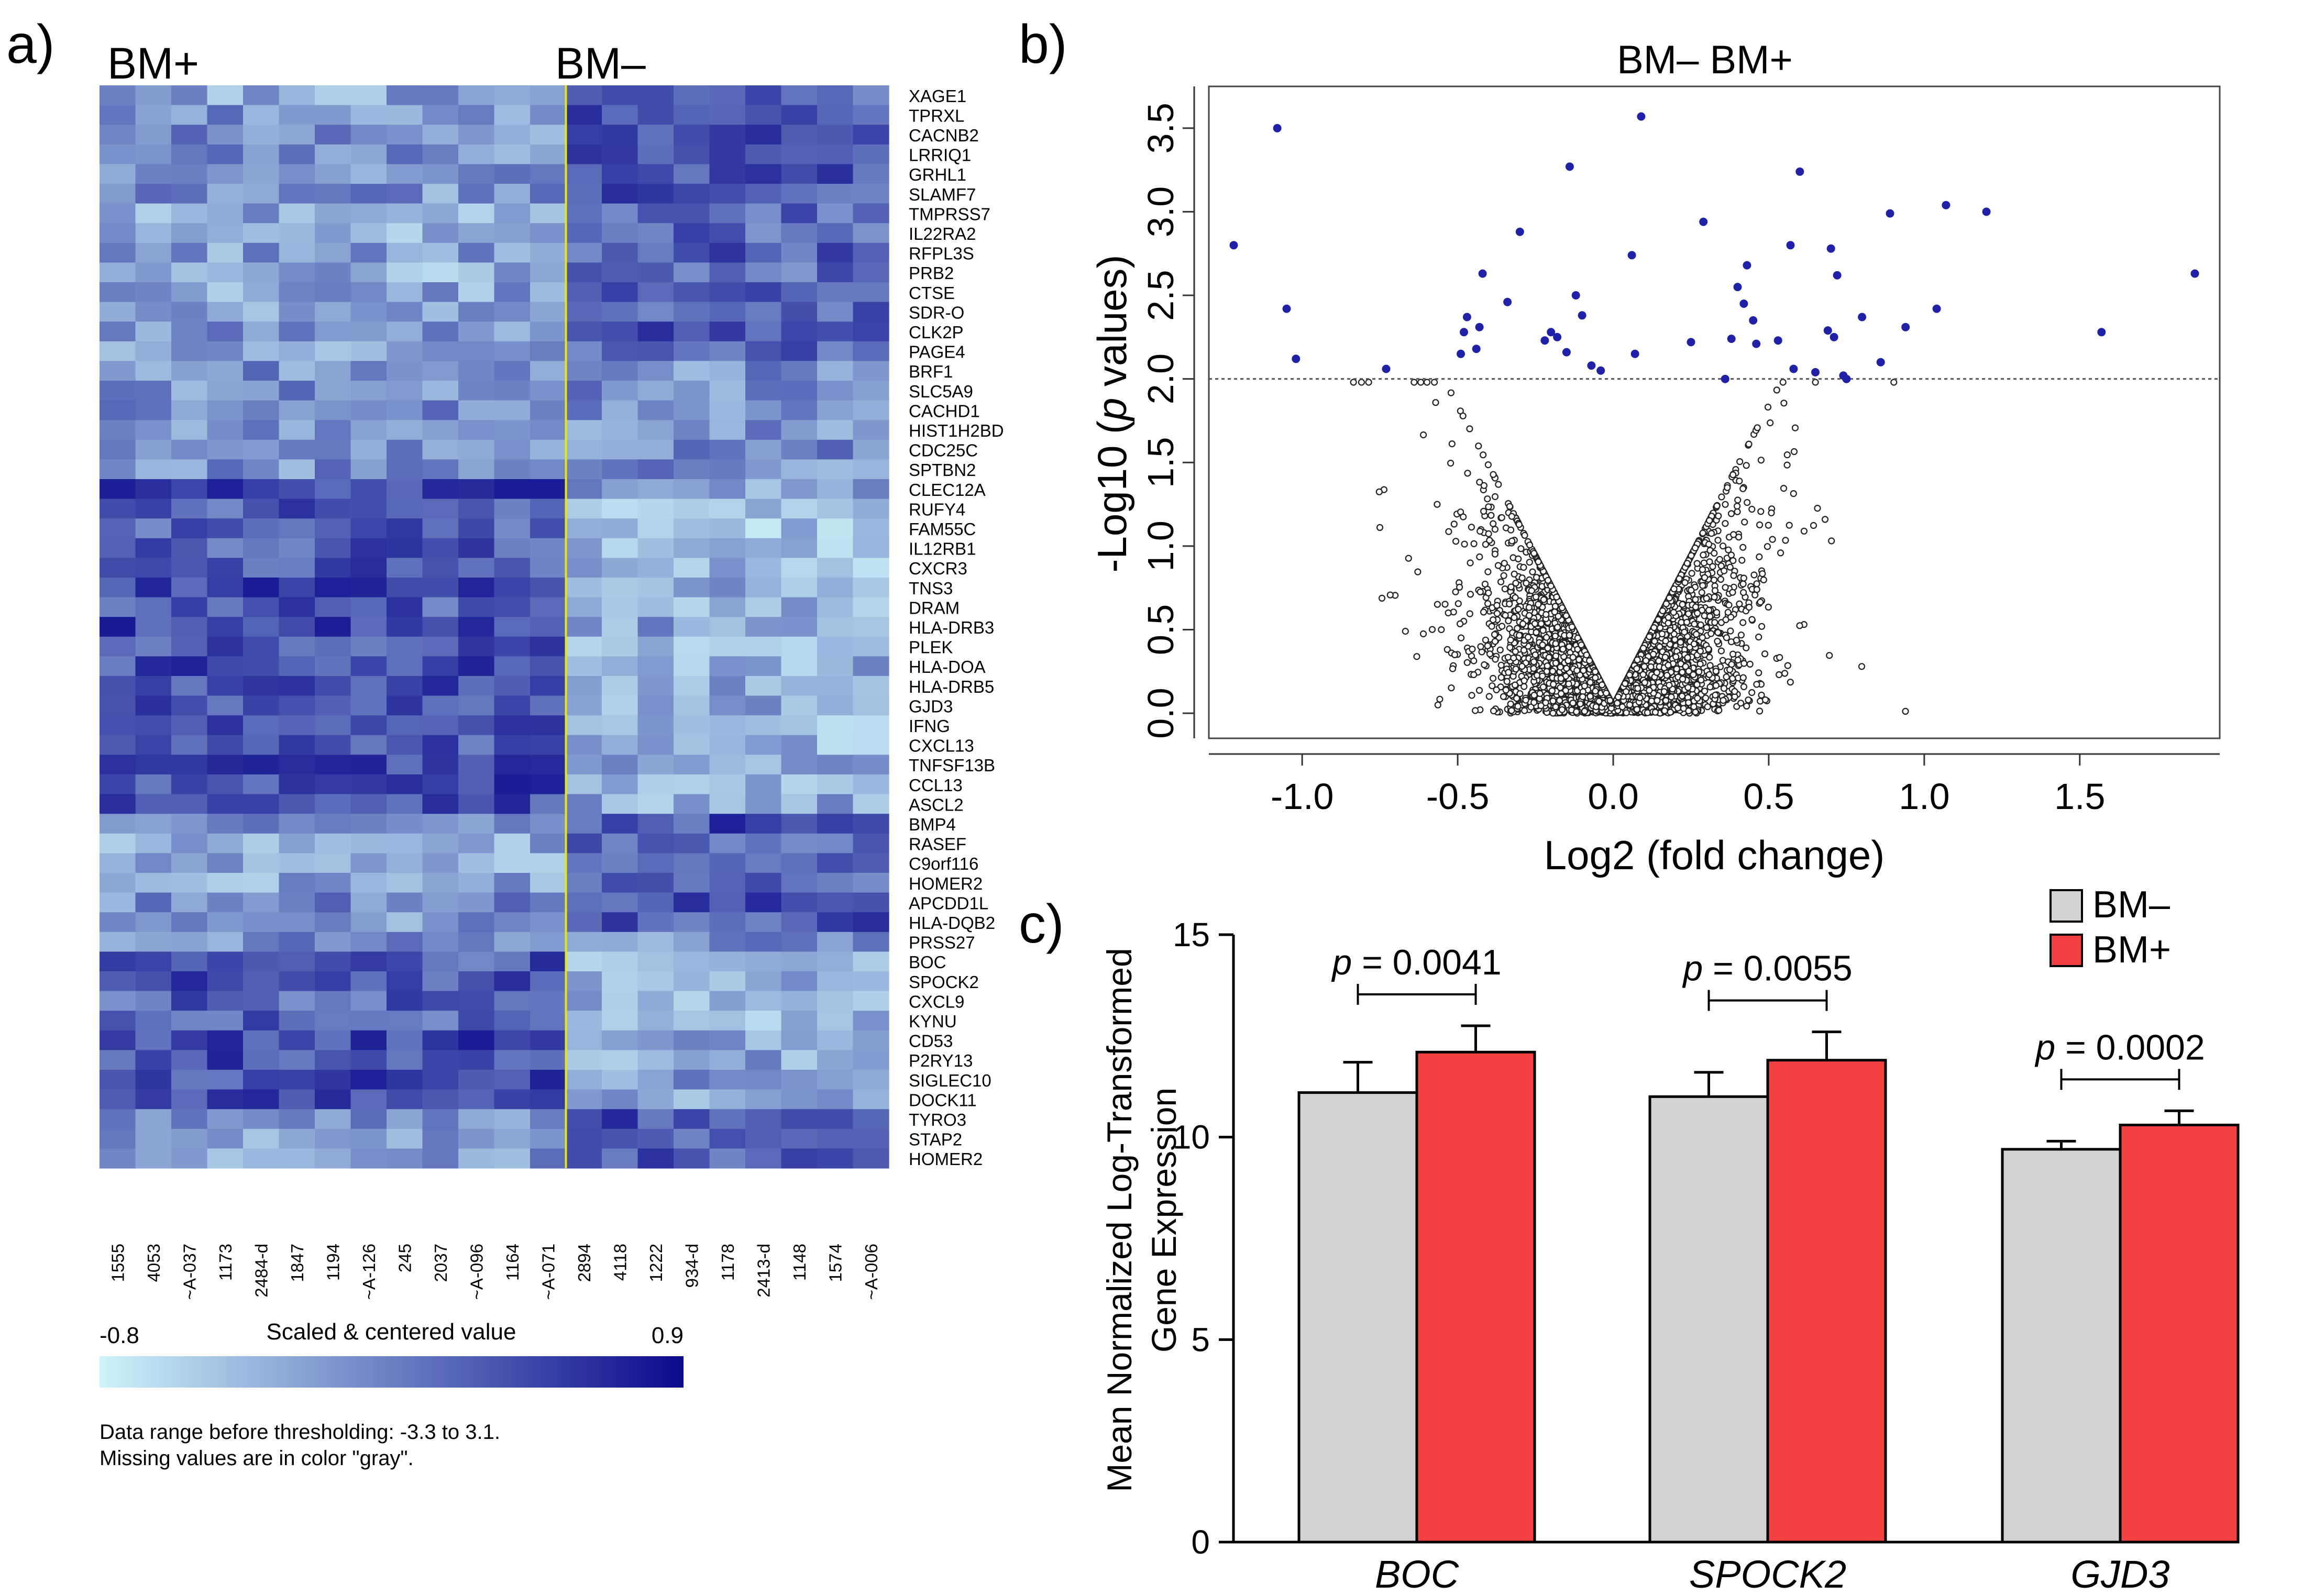  Describe the element at coordinates (948, 667) in the screenshot. I see `gene-label: HLA-DOA` at that location.